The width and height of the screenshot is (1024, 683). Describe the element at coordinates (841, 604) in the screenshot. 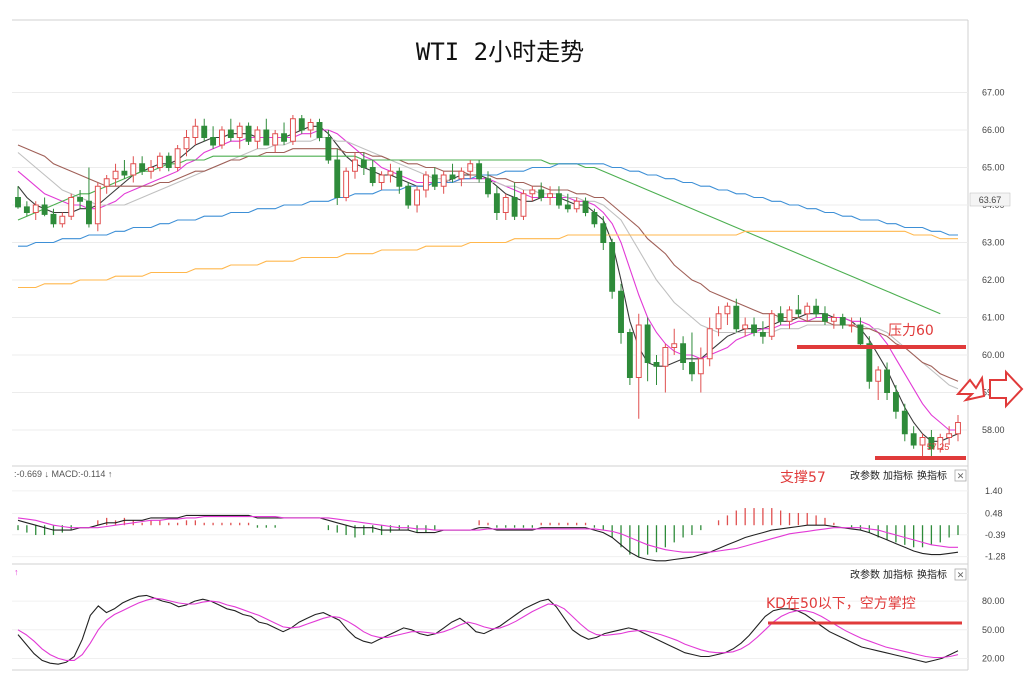

I see `kd-annotation: KD在50以下，空方掌控` at that location.